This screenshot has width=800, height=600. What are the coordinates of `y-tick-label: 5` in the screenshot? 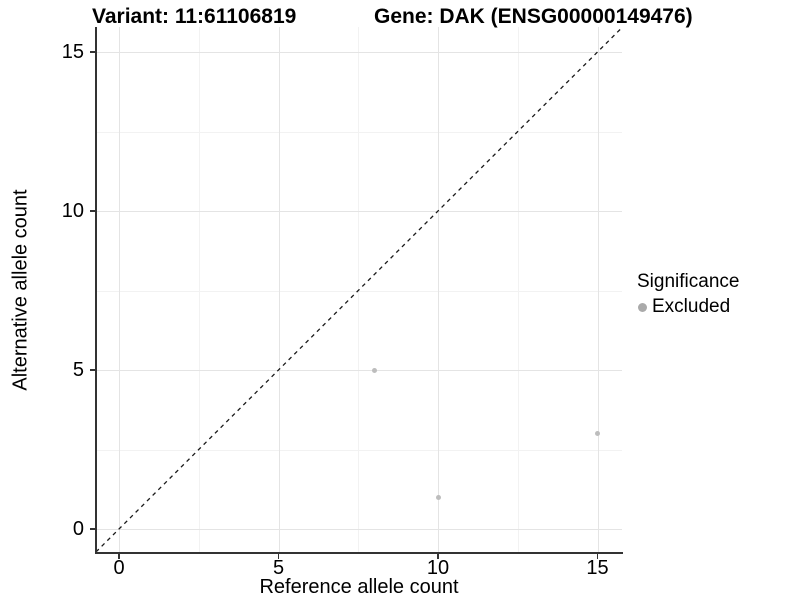 It's located at (78, 370).